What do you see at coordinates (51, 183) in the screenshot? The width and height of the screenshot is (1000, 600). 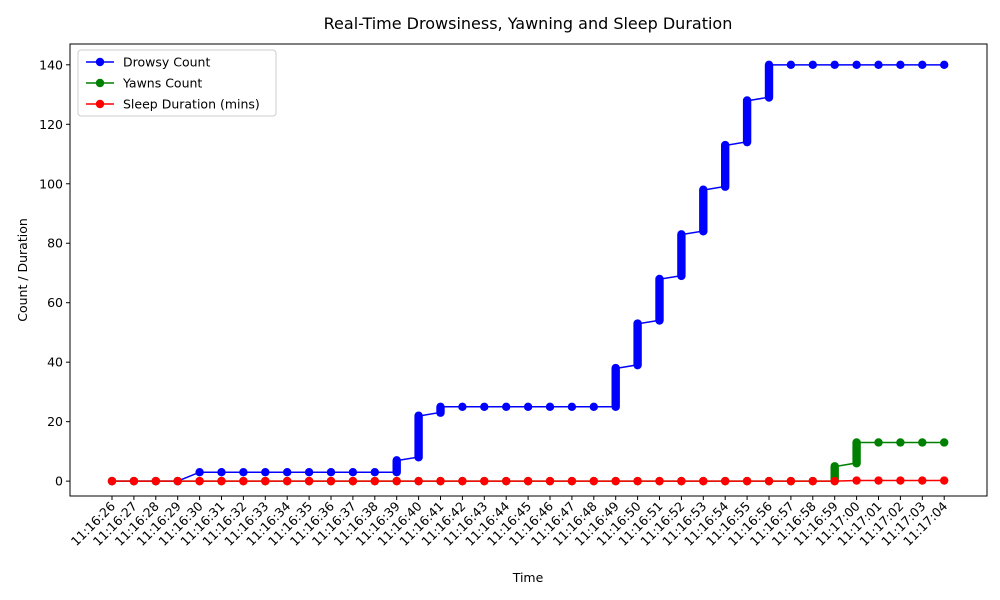 I see `y-tick-label: 100` at bounding box center [51, 183].